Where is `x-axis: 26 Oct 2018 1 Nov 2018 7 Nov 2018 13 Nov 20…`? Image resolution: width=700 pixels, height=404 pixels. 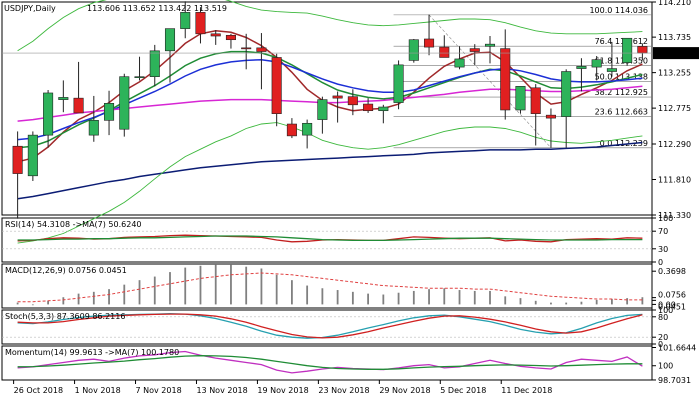
x-axis: 26 Oct 2018 1 Nov 2018 7 Nov 2018 13 Nov 20… is located at coordinates (282, 387).